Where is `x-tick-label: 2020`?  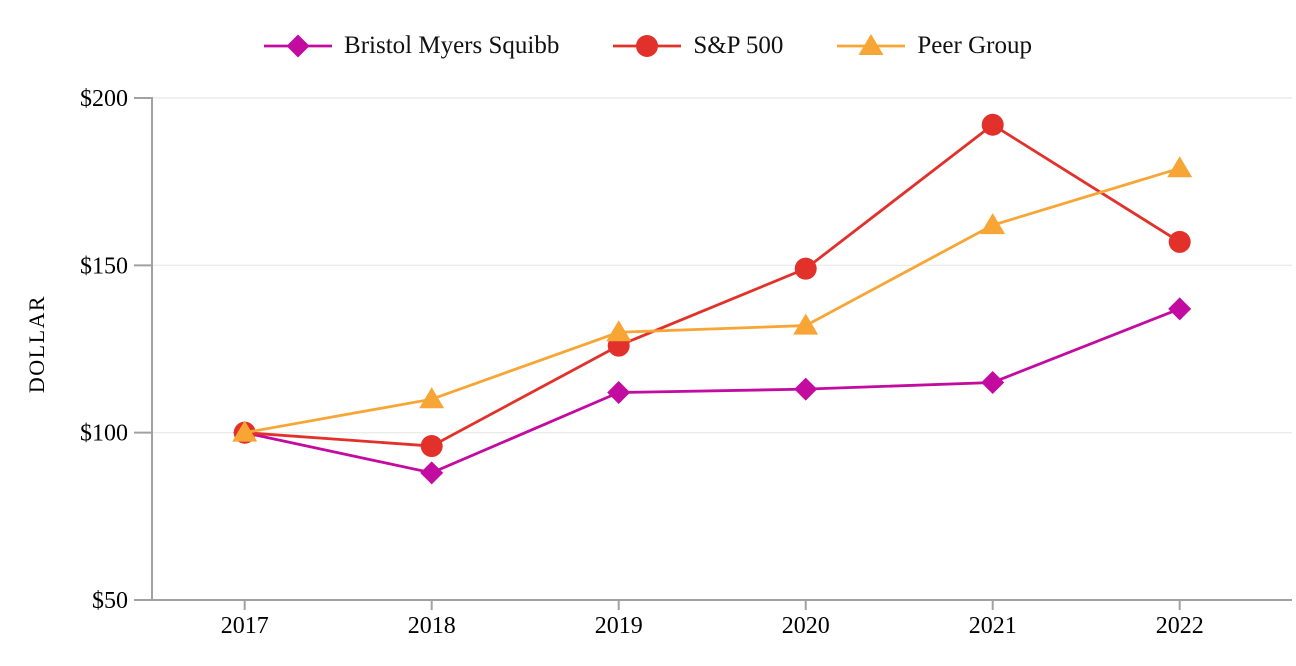
x-tick-label: 2020 is located at coordinates (806, 626).